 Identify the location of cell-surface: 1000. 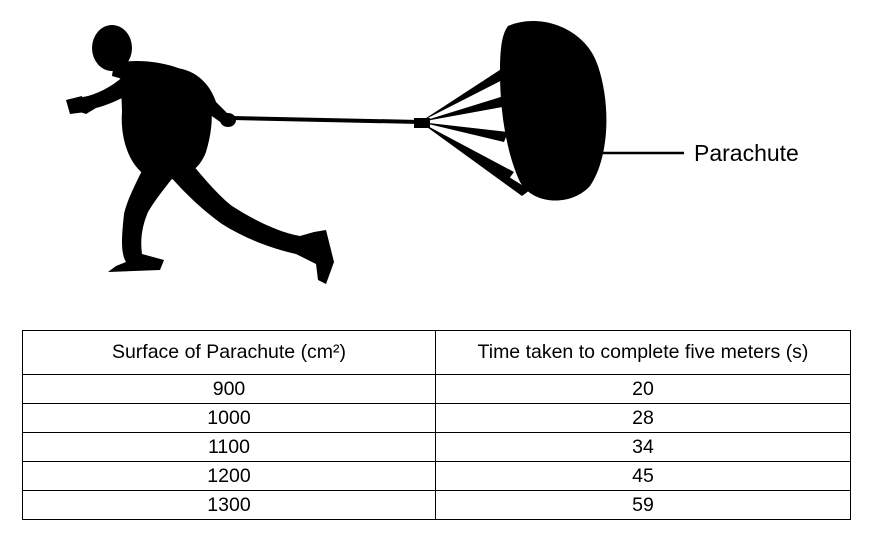
(229, 418).